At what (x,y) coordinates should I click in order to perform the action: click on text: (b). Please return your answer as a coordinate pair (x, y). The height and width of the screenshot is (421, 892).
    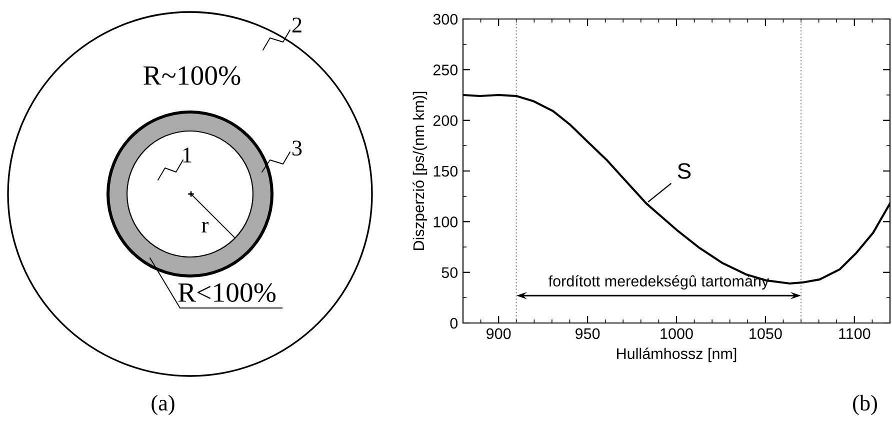
    Looking at the image, I should click on (865, 405).